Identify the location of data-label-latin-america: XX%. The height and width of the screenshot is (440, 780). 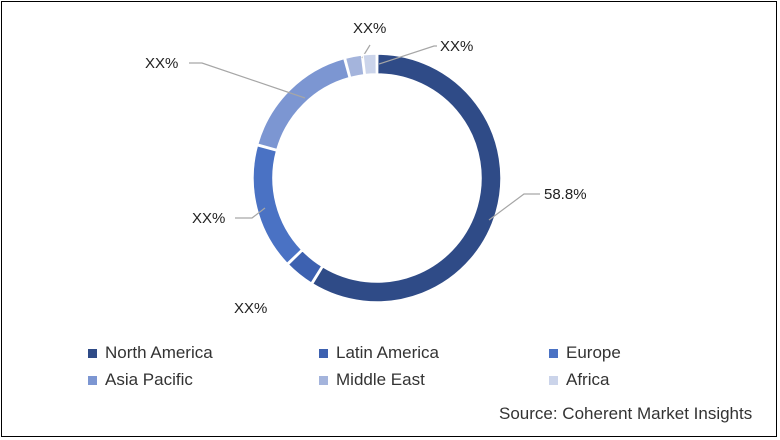
(250, 308).